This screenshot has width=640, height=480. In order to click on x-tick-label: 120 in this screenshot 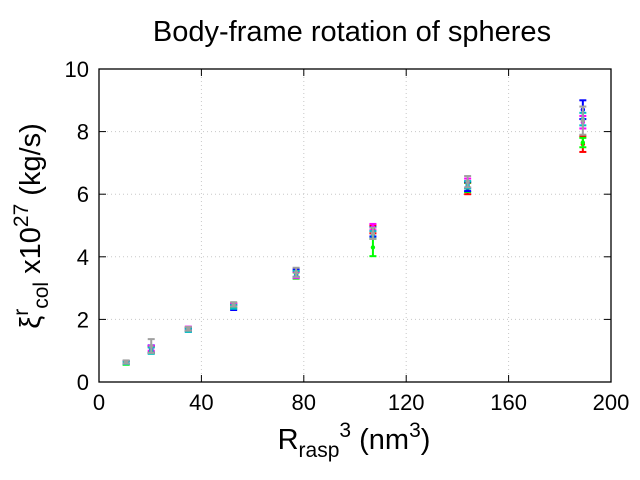, I will do `click(406, 402)`.